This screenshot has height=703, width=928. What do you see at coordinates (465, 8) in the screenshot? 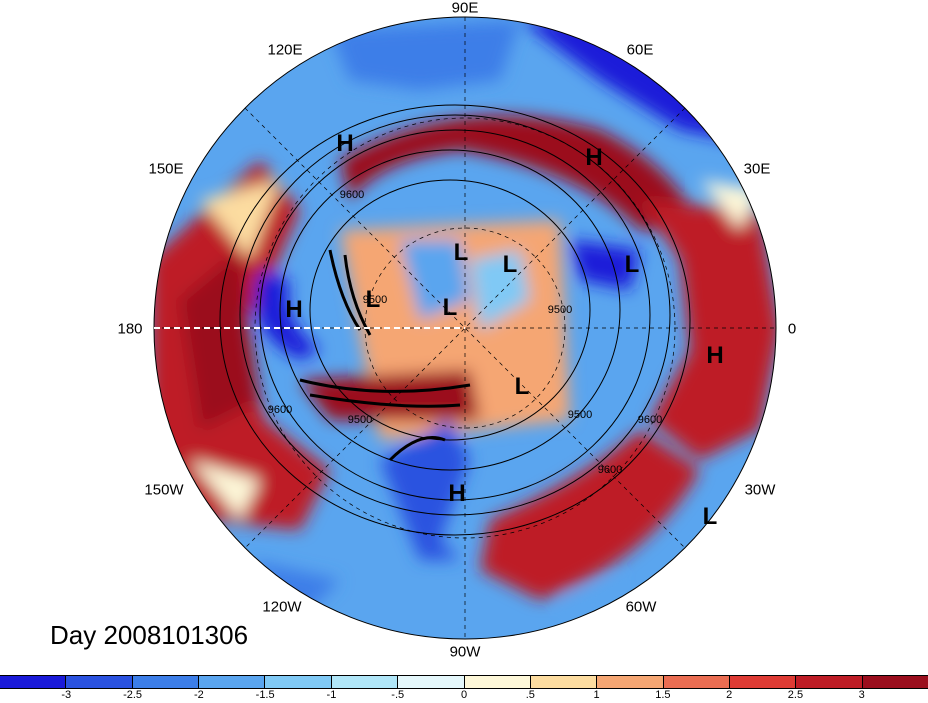
I see `lon-label-90e: 90E` at bounding box center [465, 8].